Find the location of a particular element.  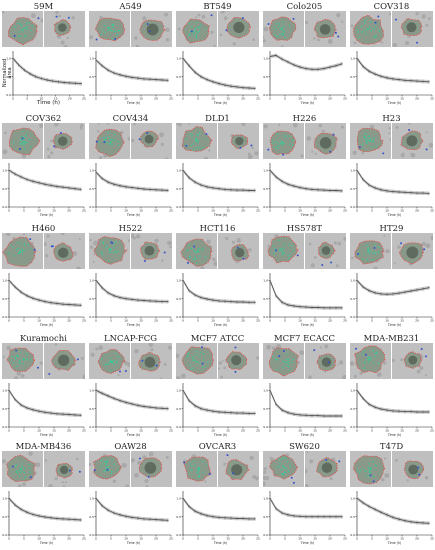

x-tick-label: 25 is located at coordinates (432, 99).